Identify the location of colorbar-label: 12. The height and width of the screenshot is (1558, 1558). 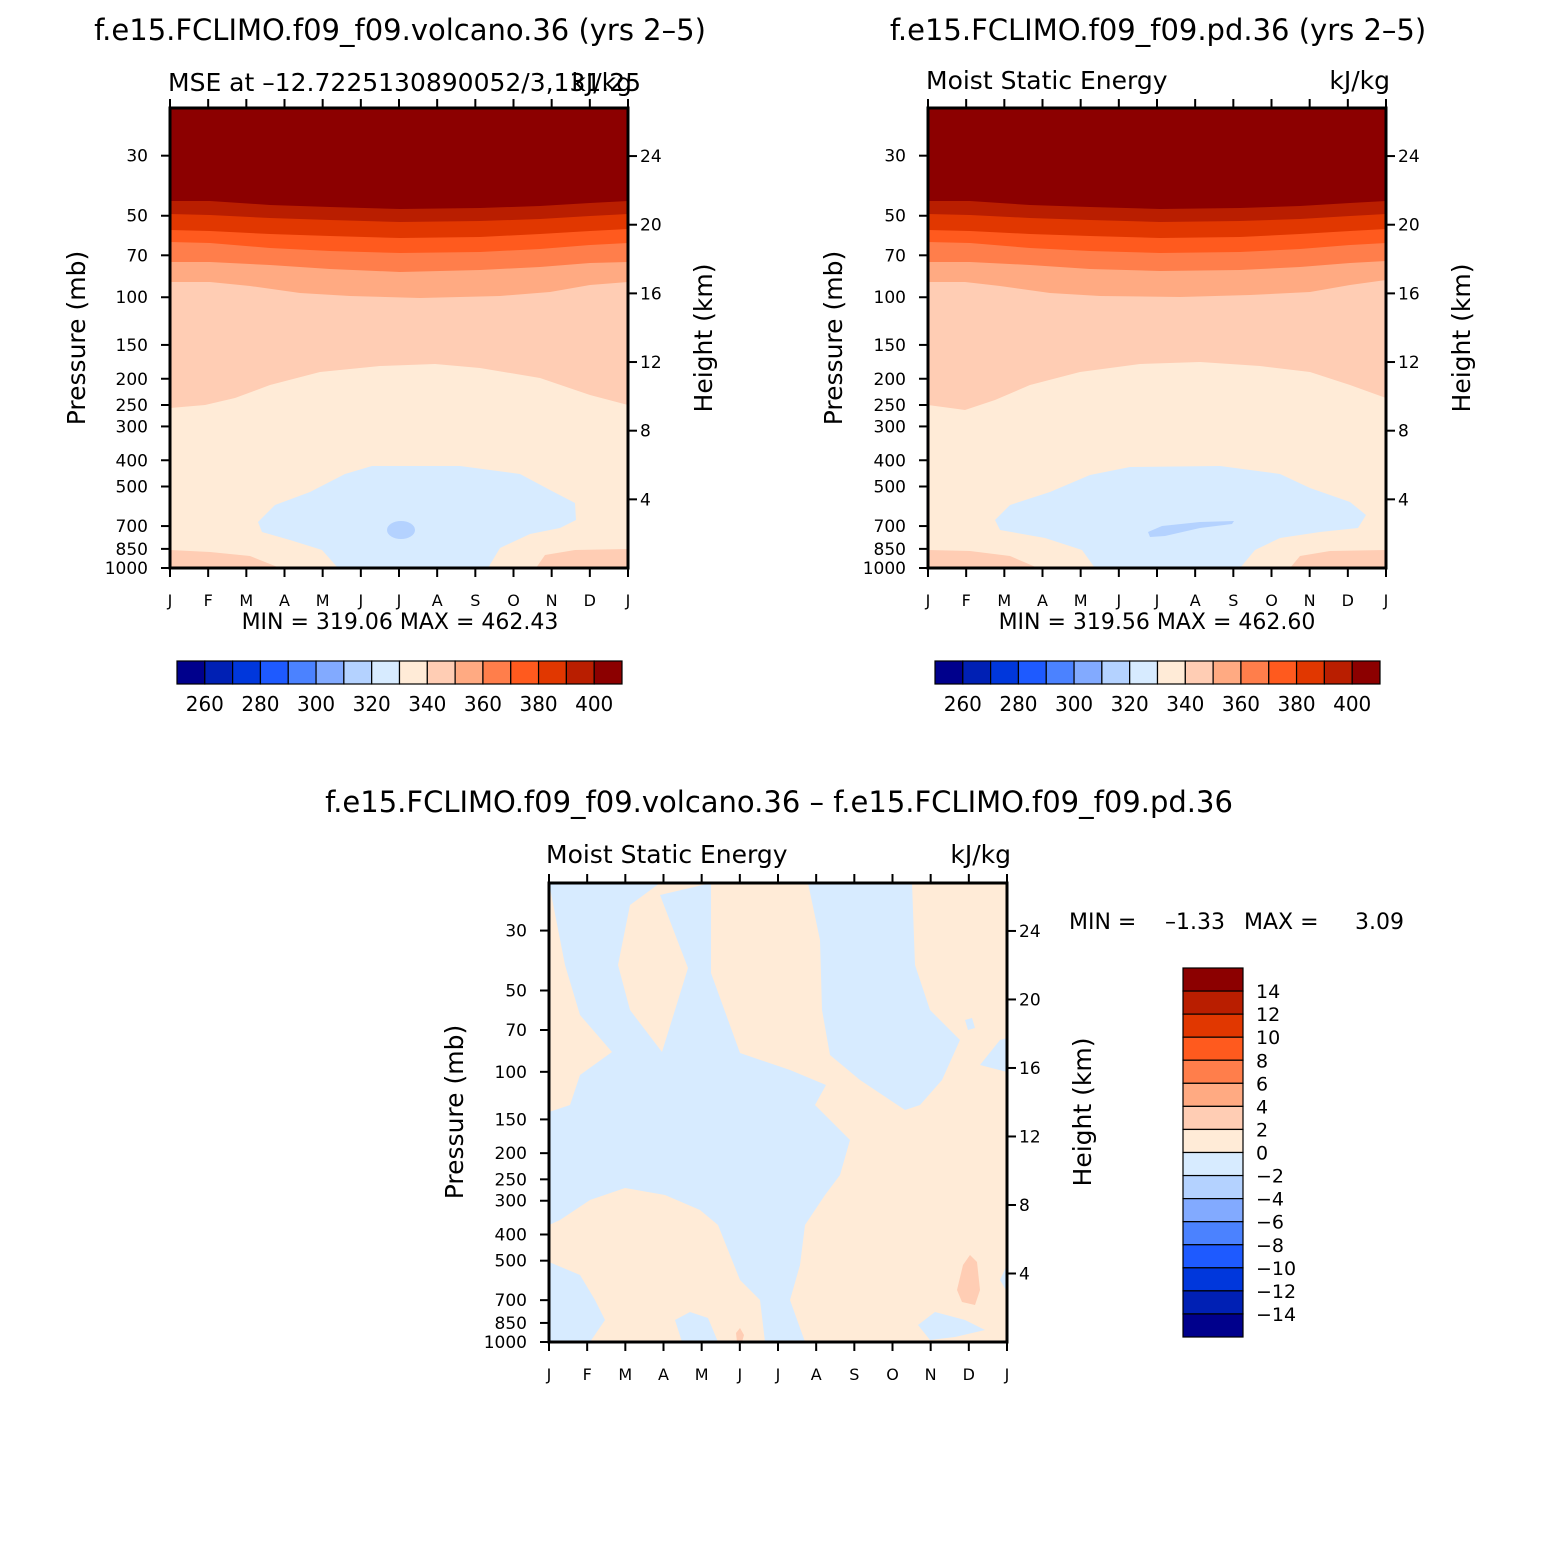
(1268, 1015).